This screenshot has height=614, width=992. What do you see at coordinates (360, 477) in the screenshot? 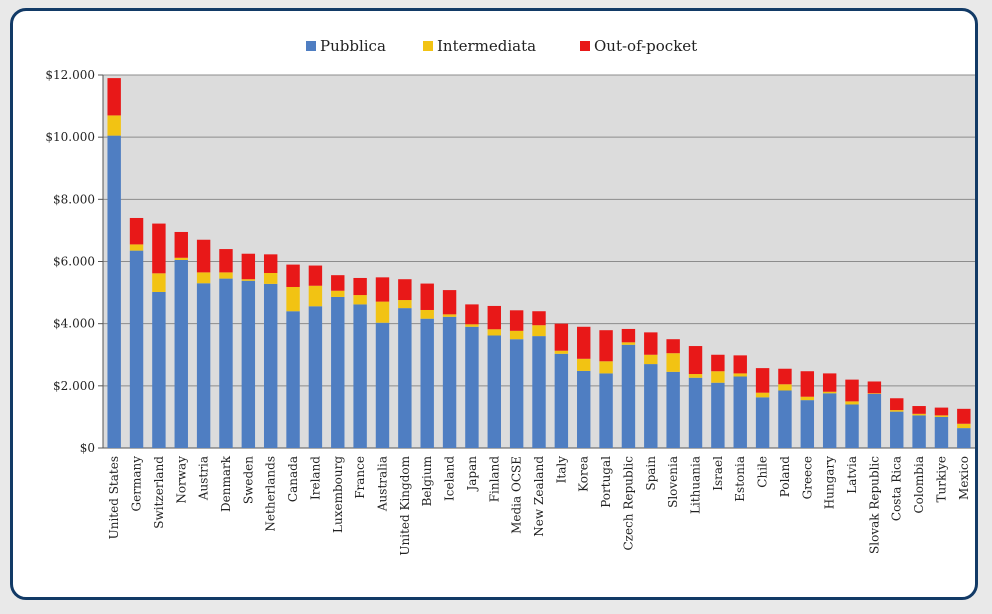
I see `x-tick-label: France` at bounding box center [360, 477].